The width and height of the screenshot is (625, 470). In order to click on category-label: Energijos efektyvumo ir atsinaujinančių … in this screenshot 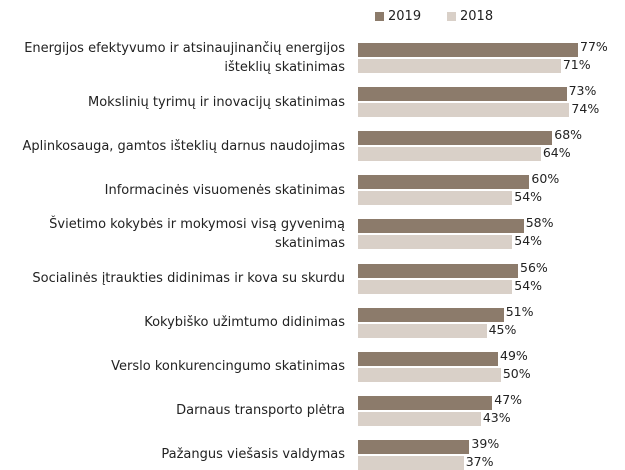, I will do `click(184, 58)`.